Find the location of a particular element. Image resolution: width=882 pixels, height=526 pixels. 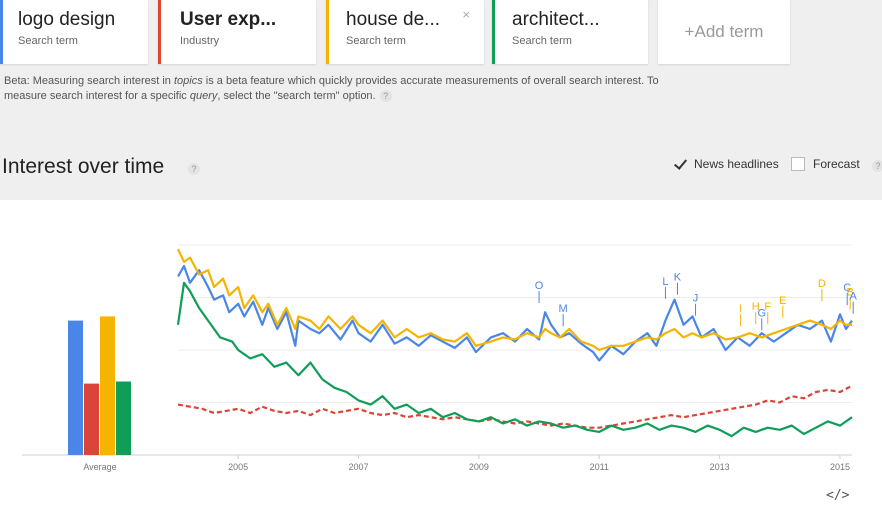

average-label: Average is located at coordinates (99, 467).